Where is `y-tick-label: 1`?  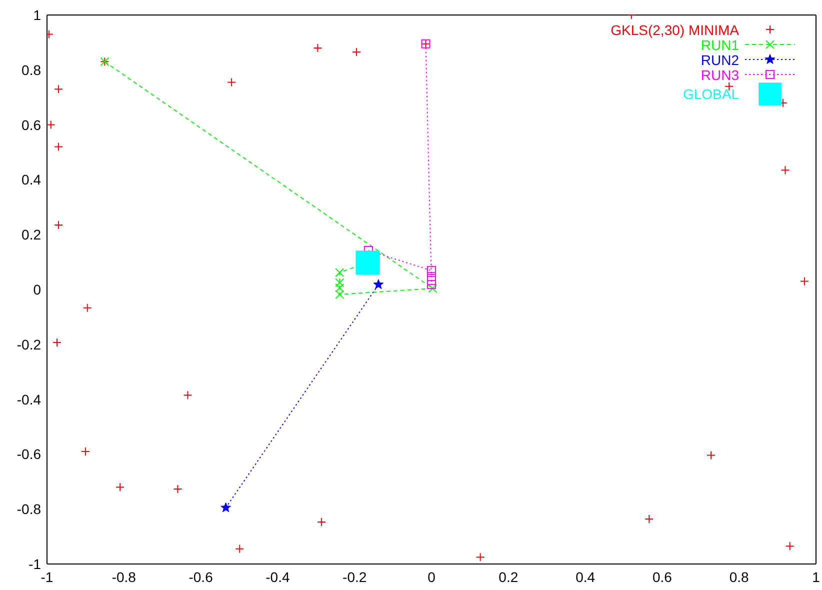
y-tick-label: 1 is located at coordinates (37, 14).